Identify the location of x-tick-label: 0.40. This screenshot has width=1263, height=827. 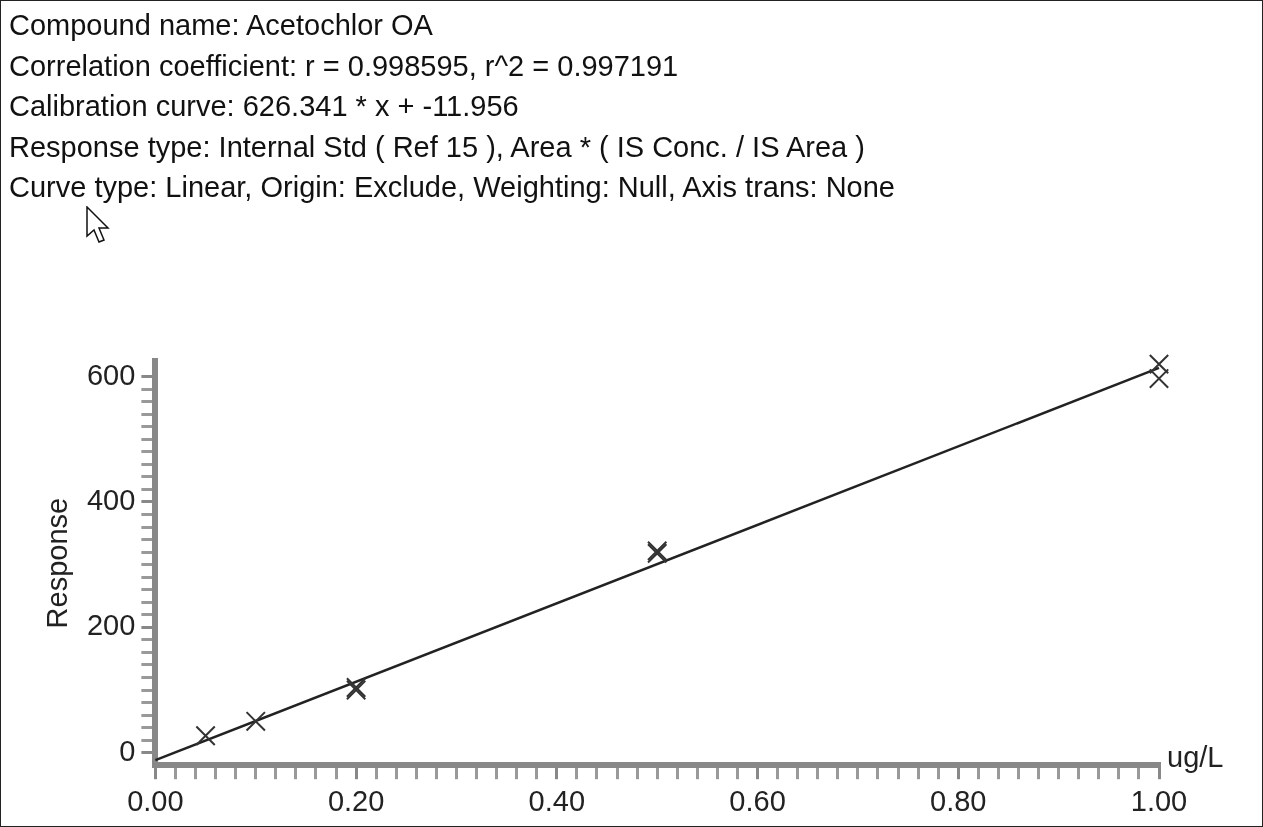
(557, 800).